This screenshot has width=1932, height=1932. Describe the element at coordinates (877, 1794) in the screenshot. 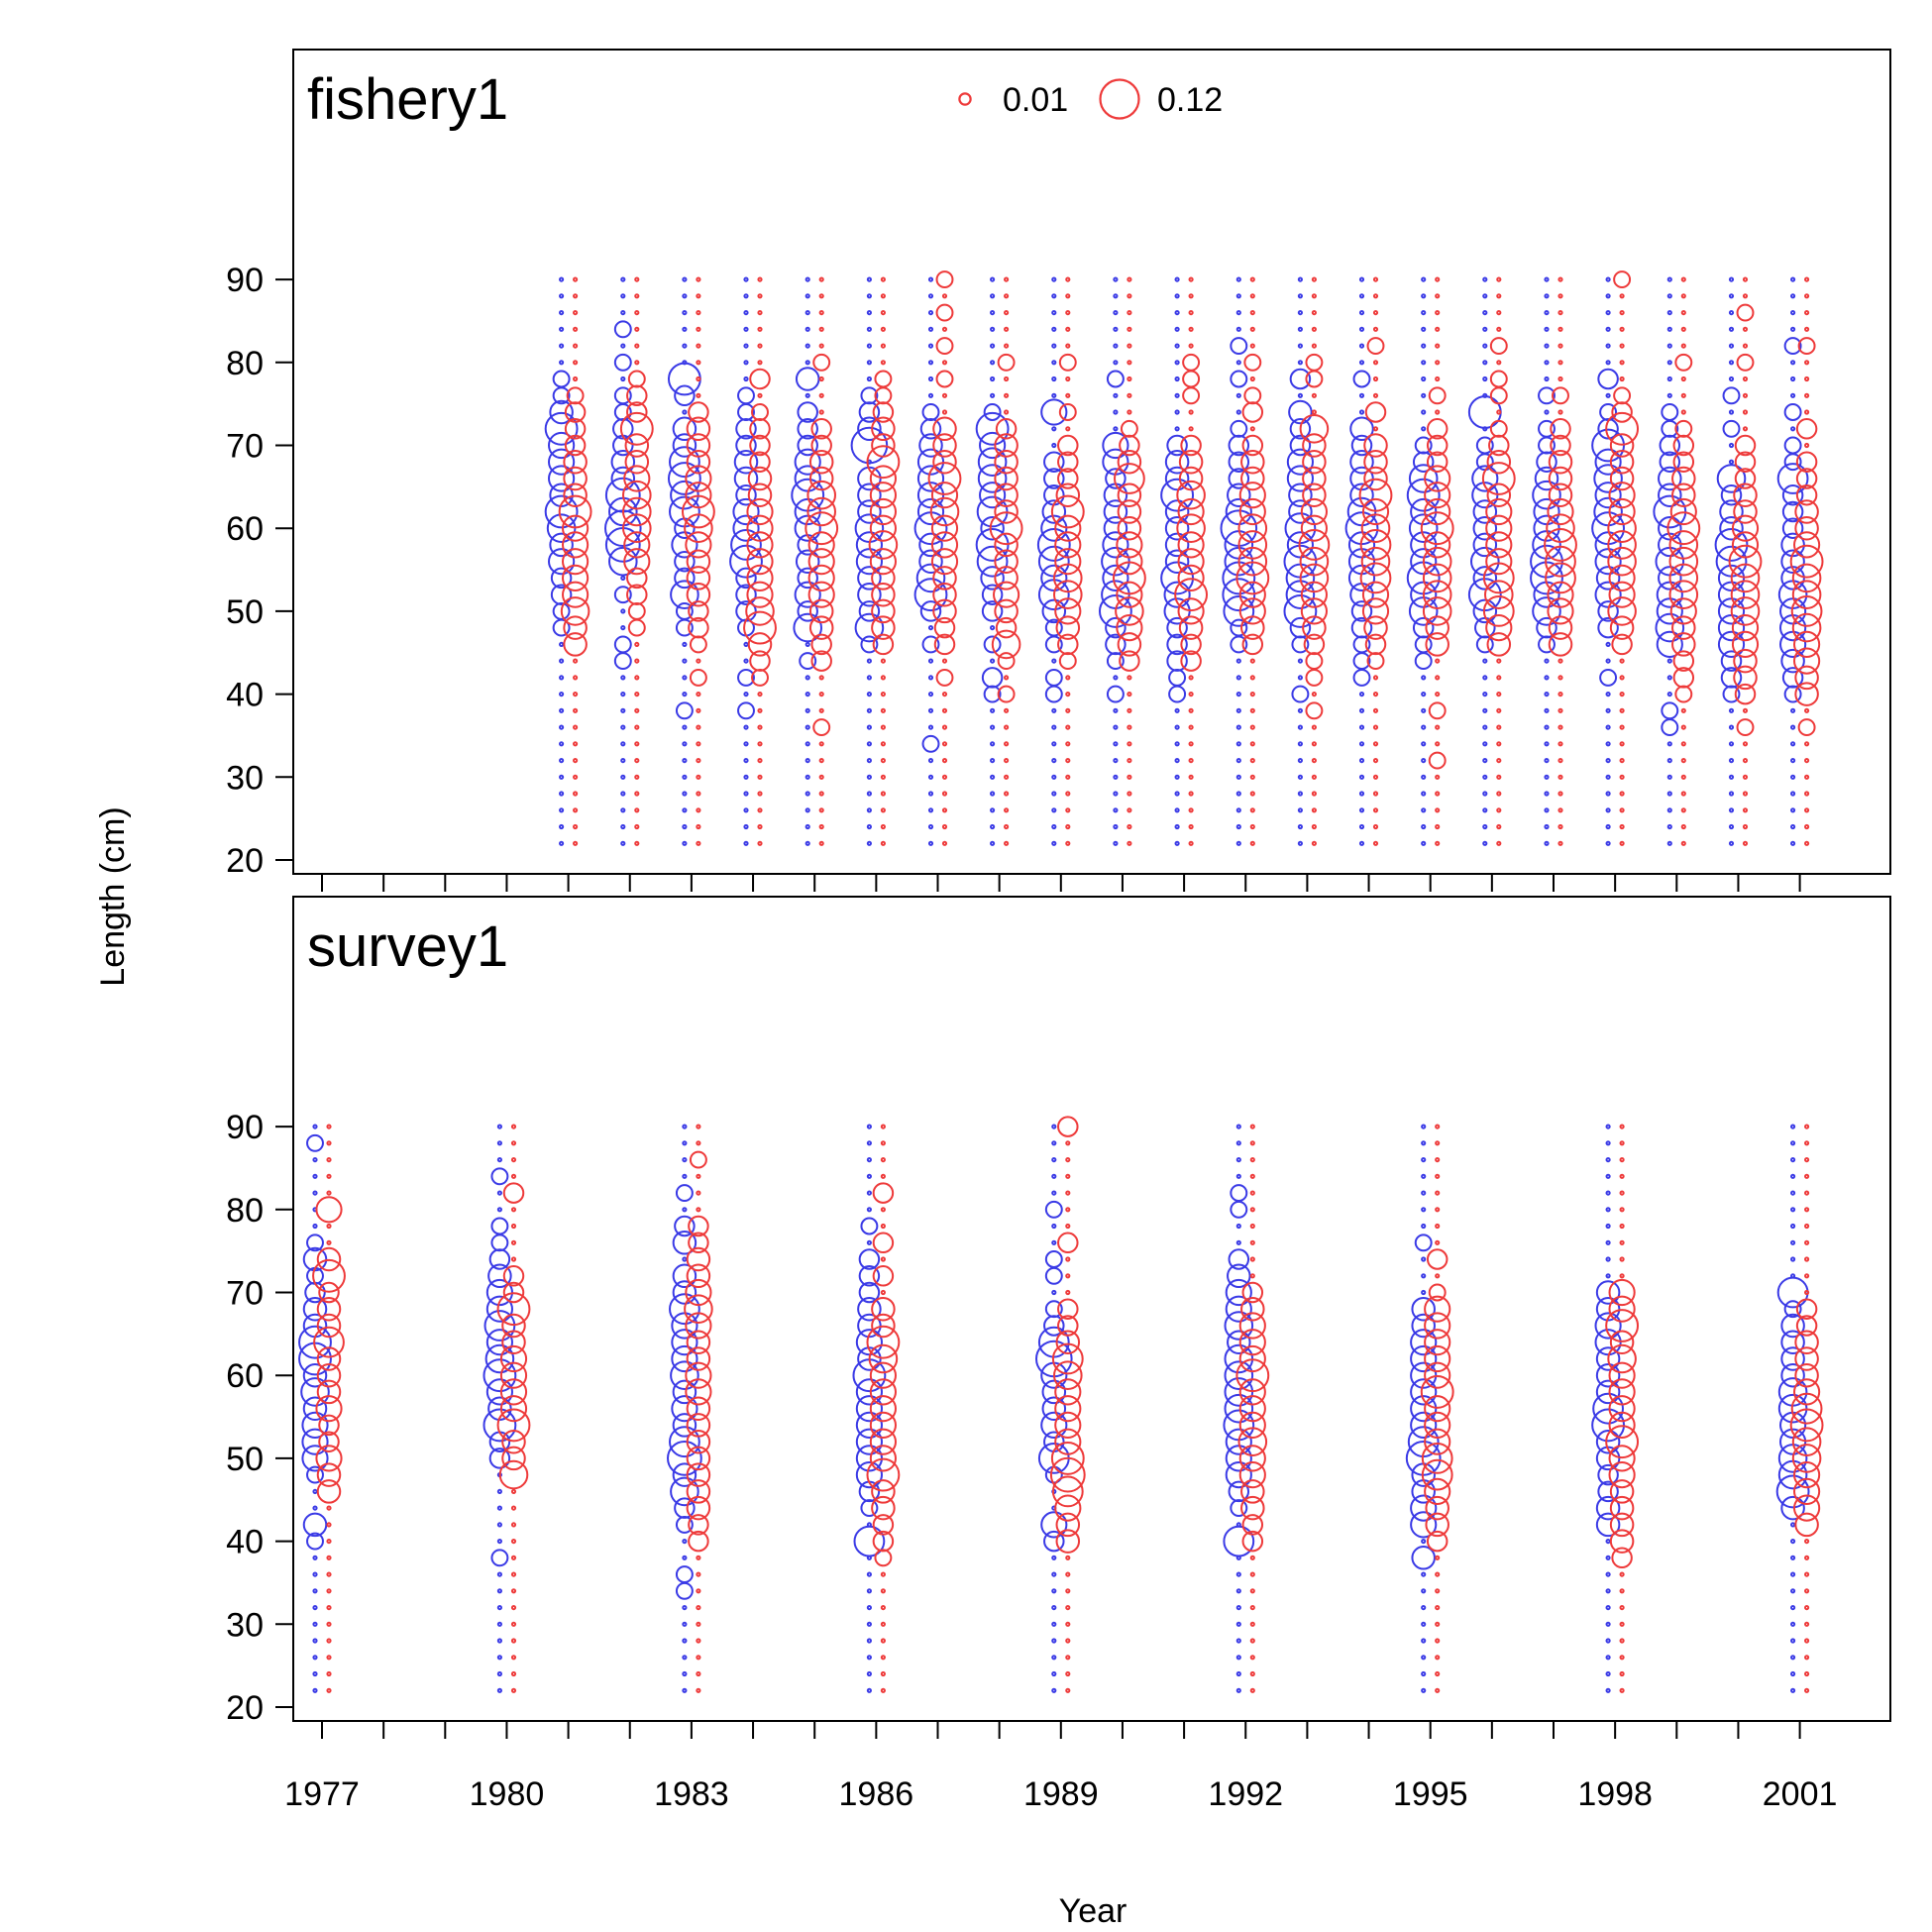

I see `x-tick-label: 1986` at that location.